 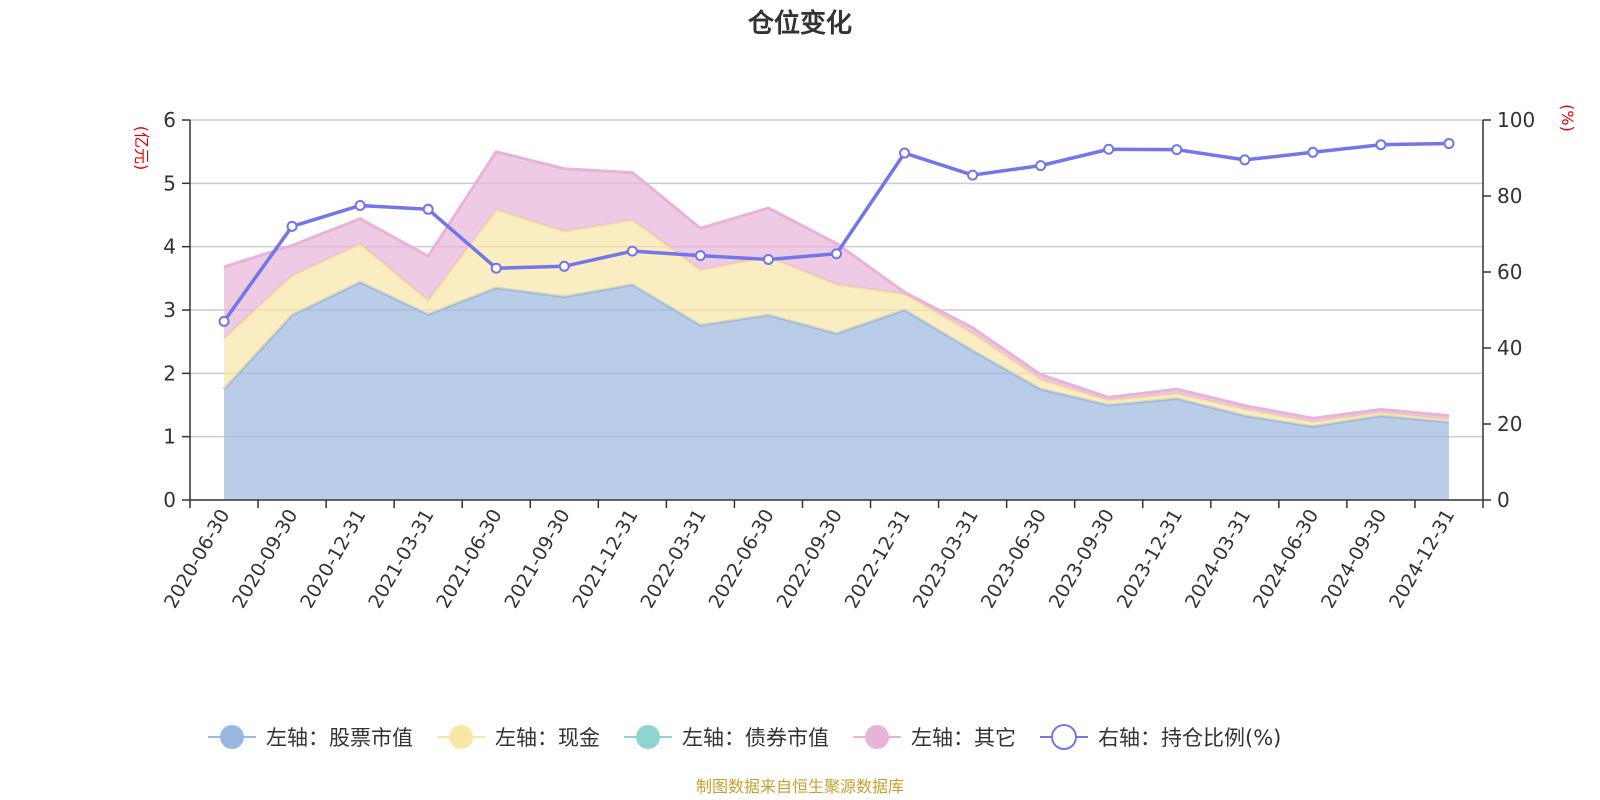 I want to click on chart-title: 仓位变化, so click(x=799, y=23).